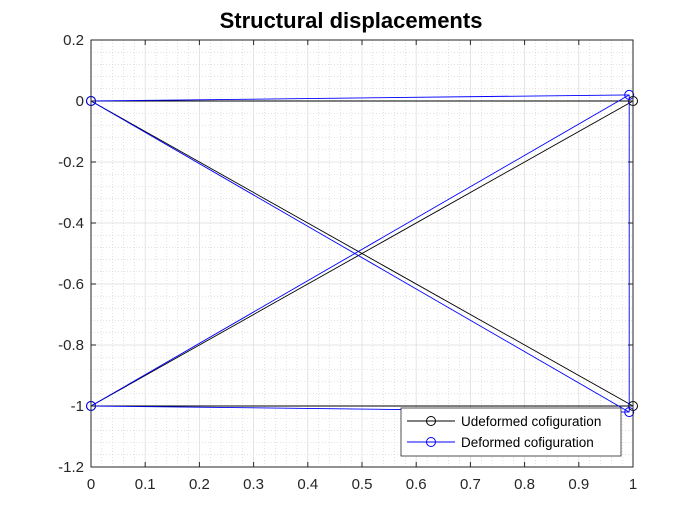  I want to click on x-tick-label: 0.6, so click(416, 484).